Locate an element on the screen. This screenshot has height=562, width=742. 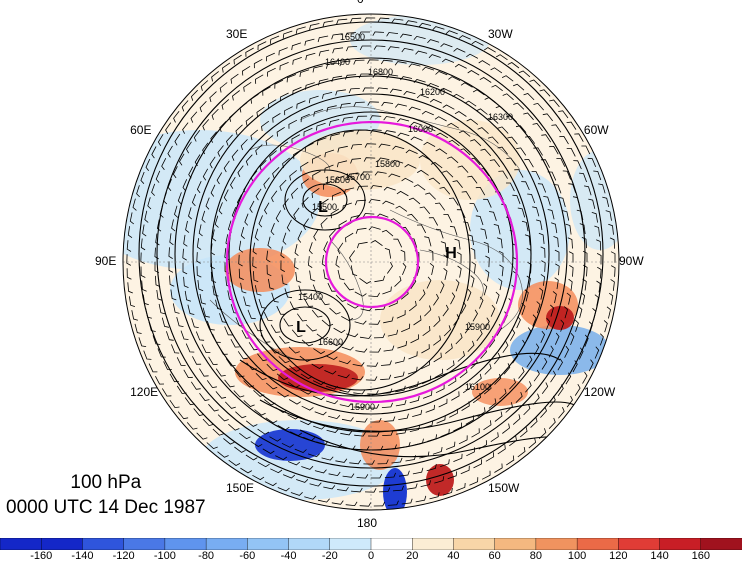
colorbar-tick-label: -140 is located at coordinates (82, 556).